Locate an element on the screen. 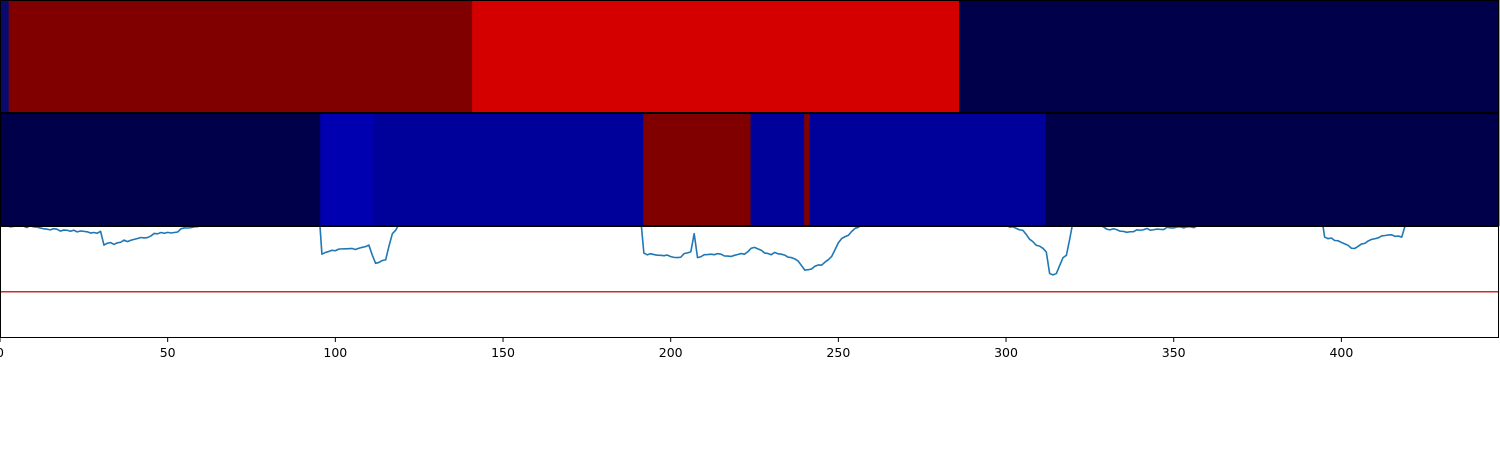 This screenshot has height=450, width=1500. x-tick-label: 150 is located at coordinates (503, 352).